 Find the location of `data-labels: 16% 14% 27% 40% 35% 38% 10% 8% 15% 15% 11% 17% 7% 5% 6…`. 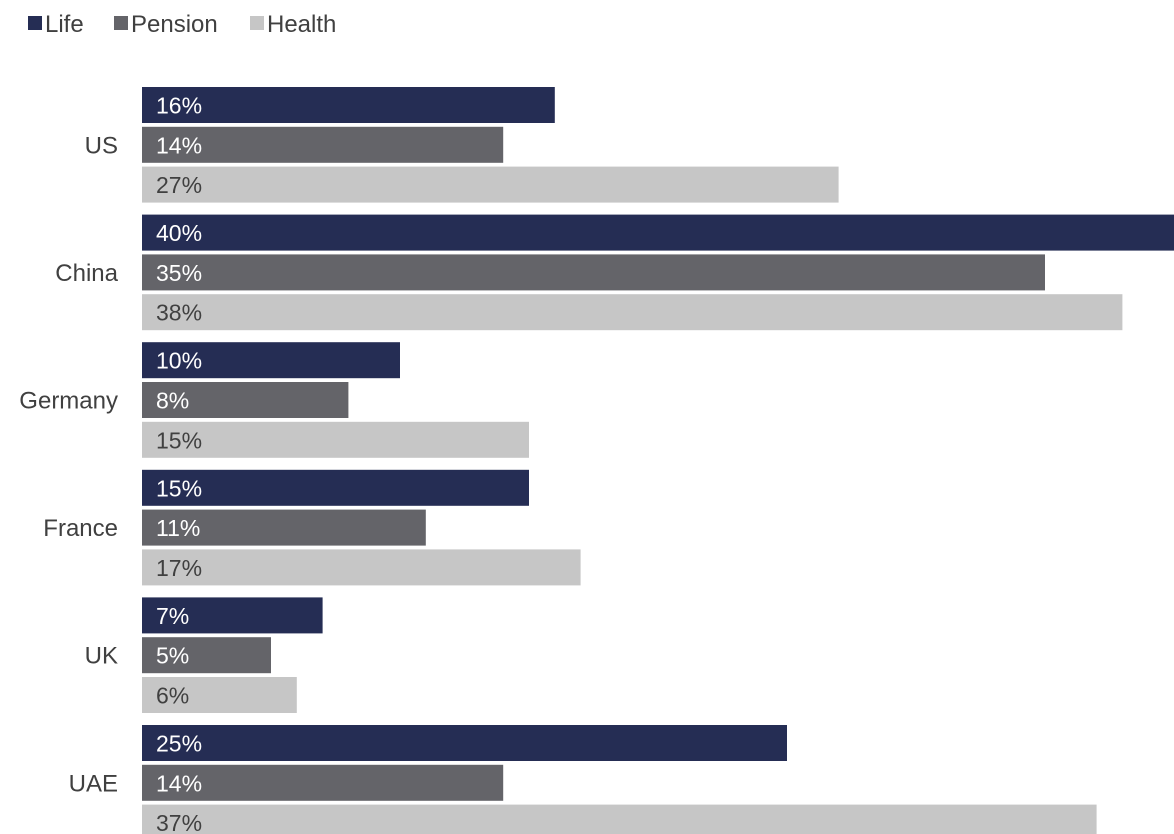

data-labels: 16% 14% 27% 40% 35% 38% 10% 8% 15% 15% 11% 17% 7% 5% 6… is located at coordinates (179, 463).